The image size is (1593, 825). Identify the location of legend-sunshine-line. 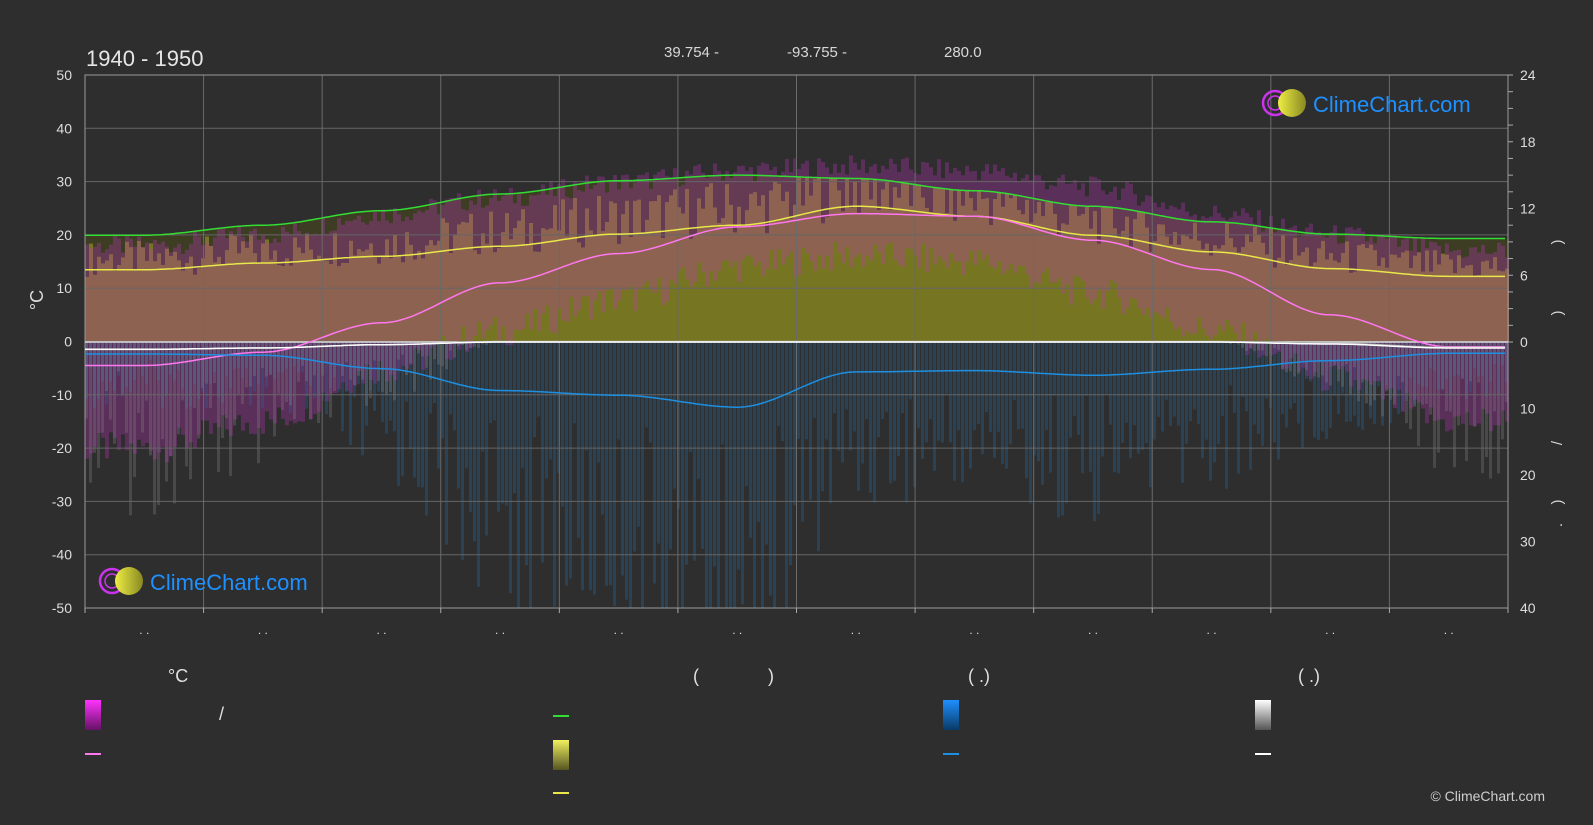
(561, 793).